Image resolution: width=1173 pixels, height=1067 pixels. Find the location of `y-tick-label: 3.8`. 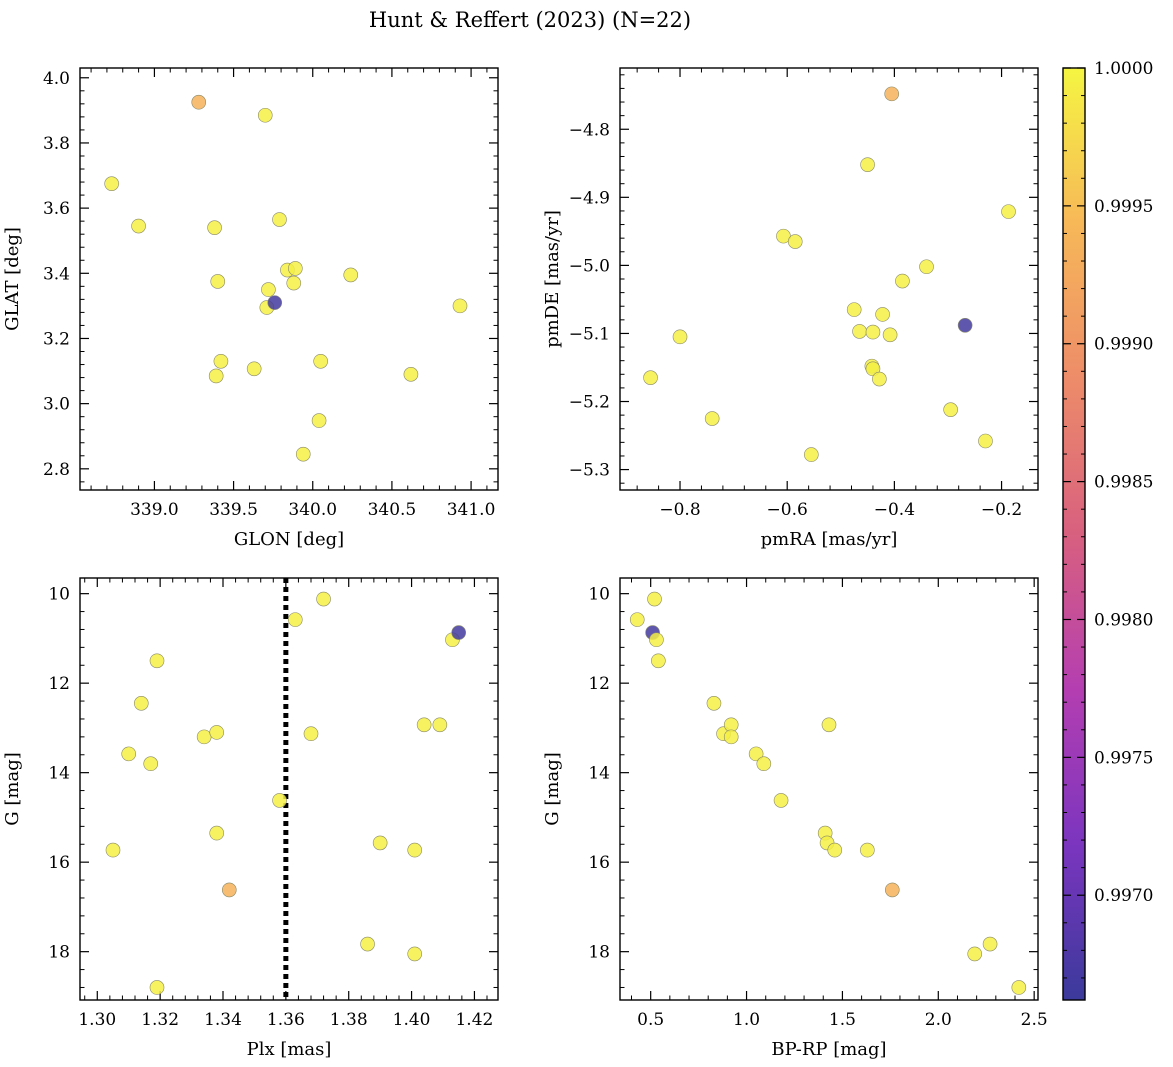

y-tick-label: 3.8 is located at coordinates (56, 144).